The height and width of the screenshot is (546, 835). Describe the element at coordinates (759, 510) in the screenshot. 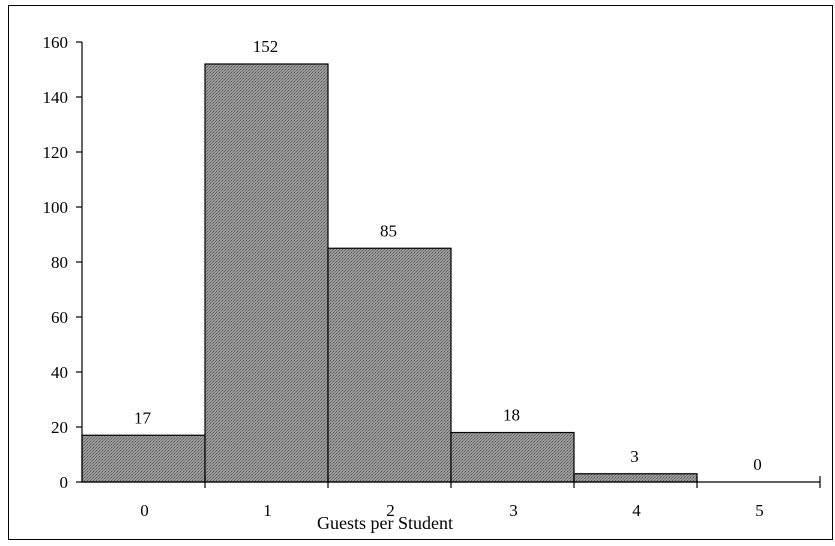

I see `x-tick-label-5: 5` at that location.